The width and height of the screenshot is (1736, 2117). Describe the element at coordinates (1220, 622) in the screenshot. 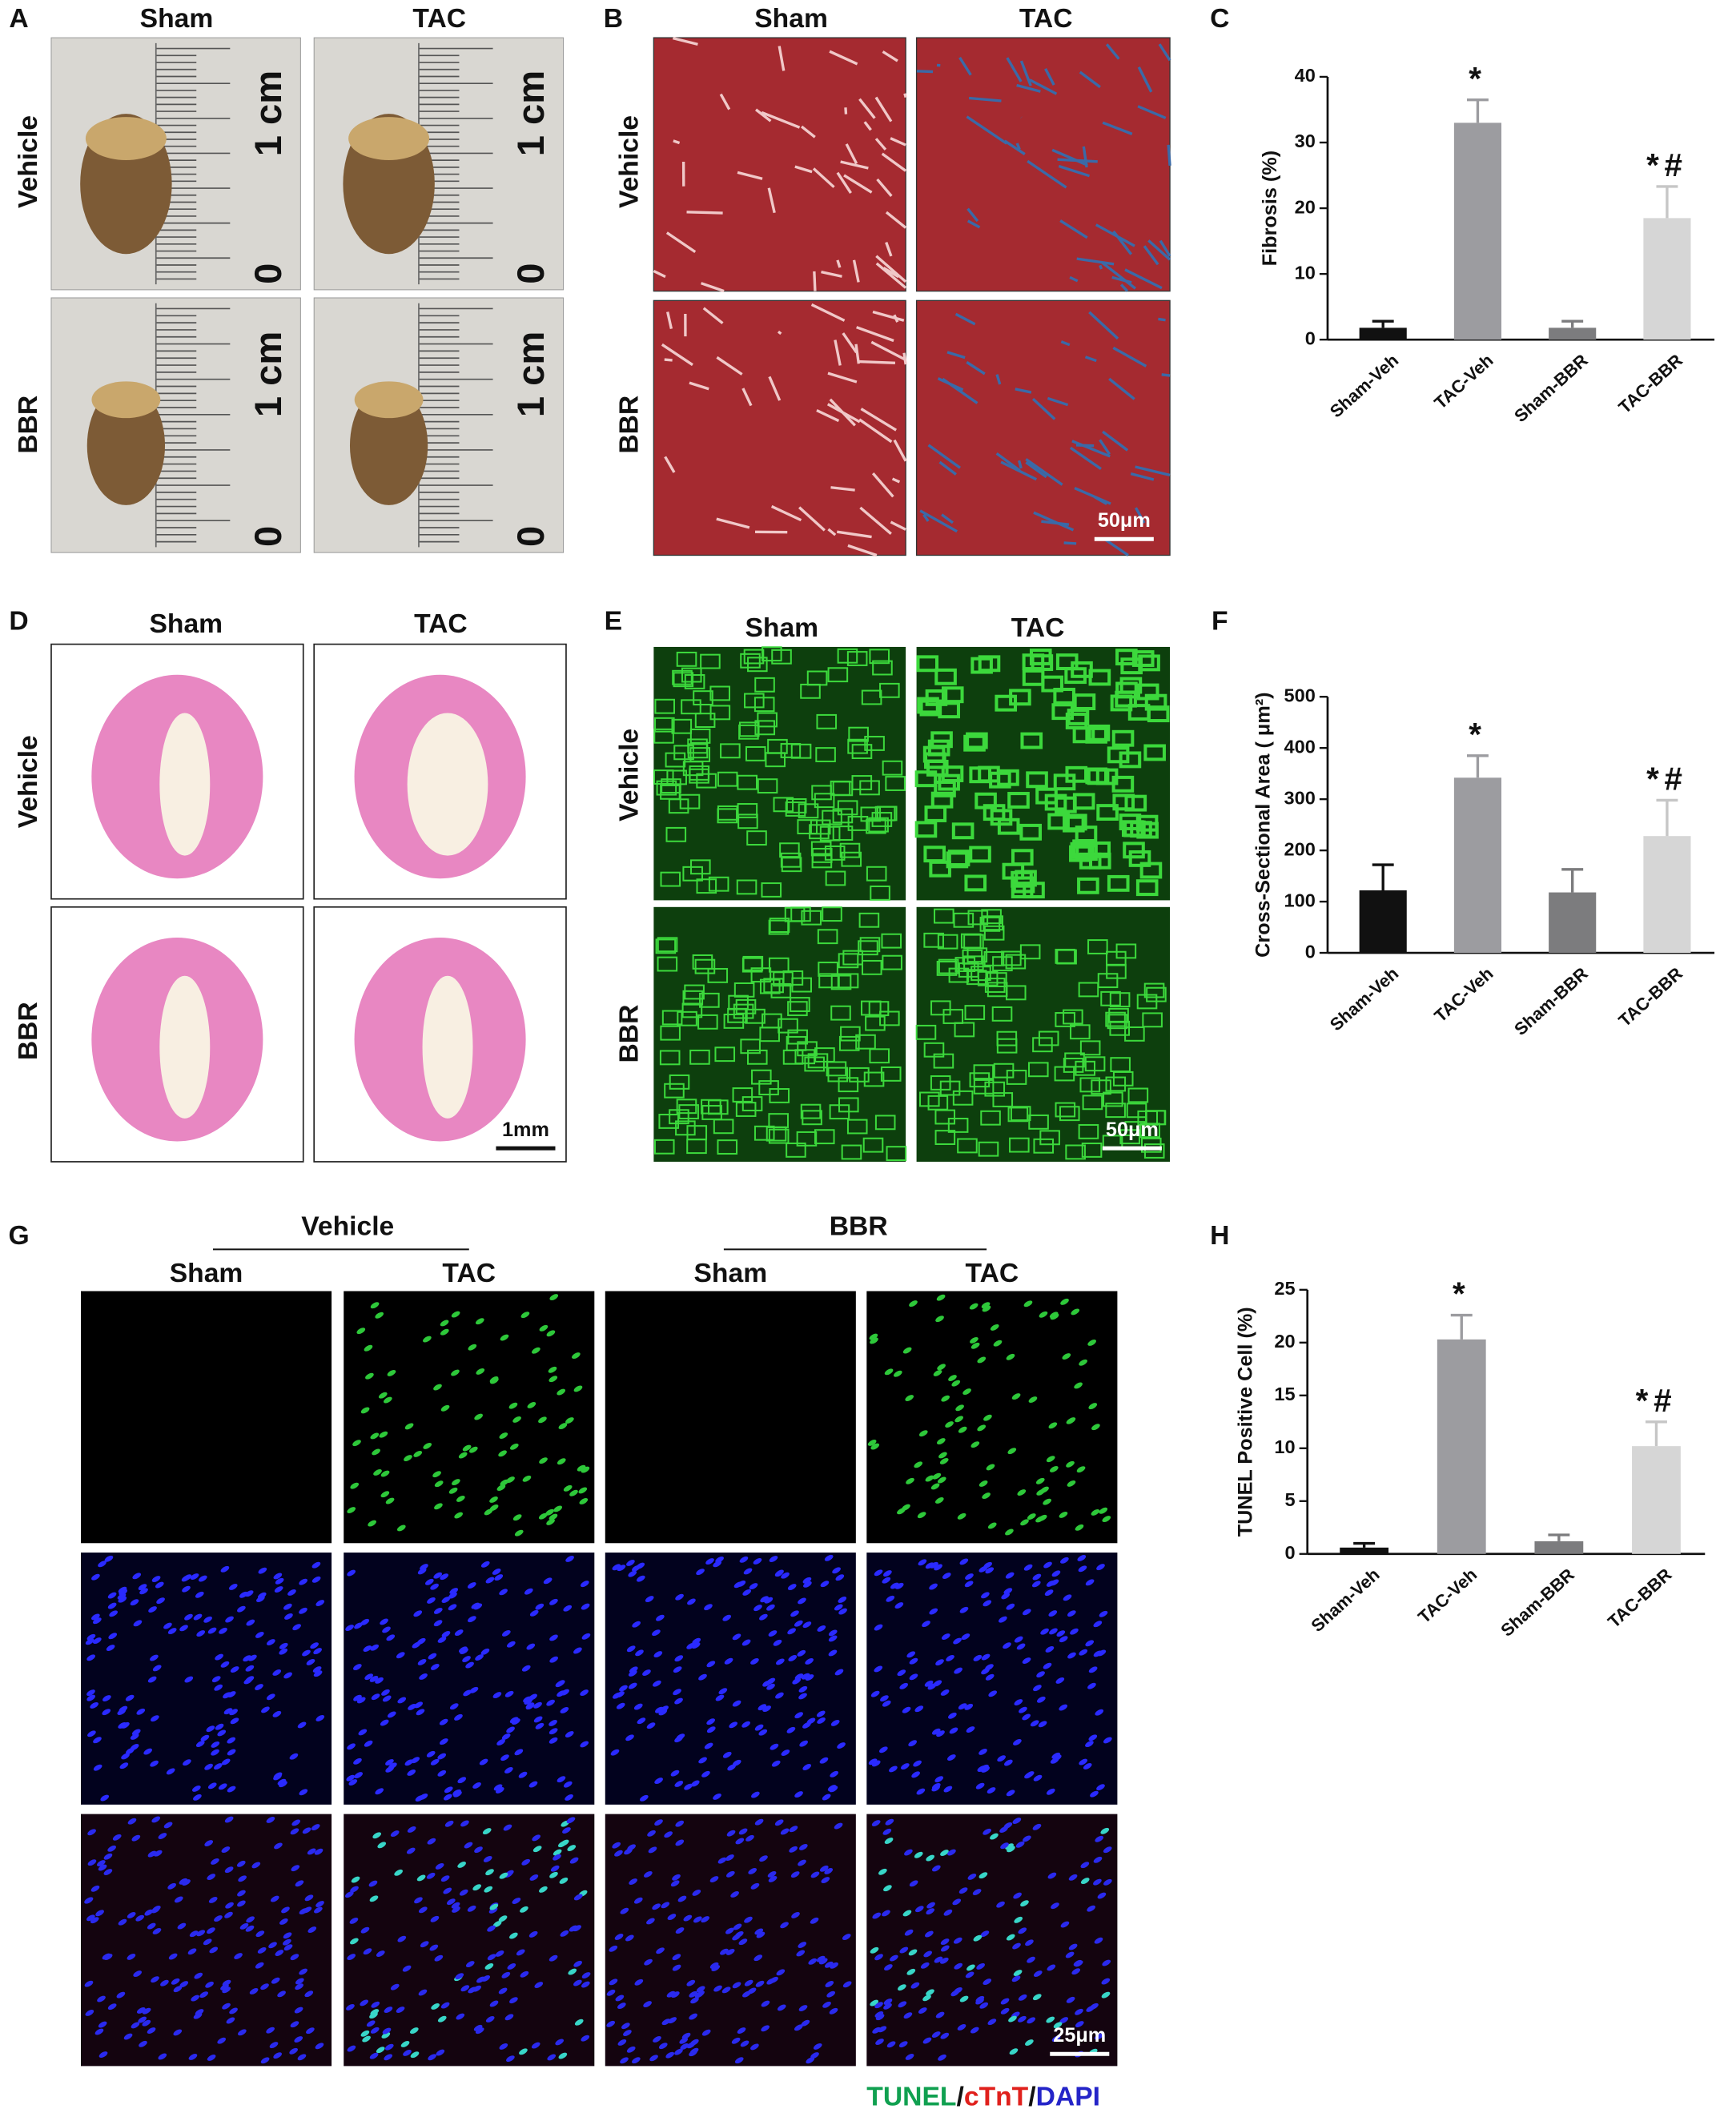

I see `panel-label: F` at that location.